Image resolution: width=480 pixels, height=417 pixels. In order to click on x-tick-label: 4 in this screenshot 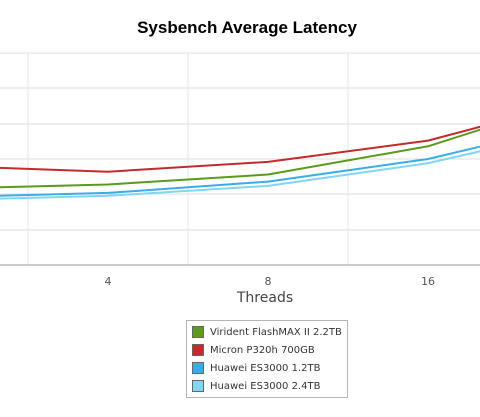, I will do `click(108, 281)`.